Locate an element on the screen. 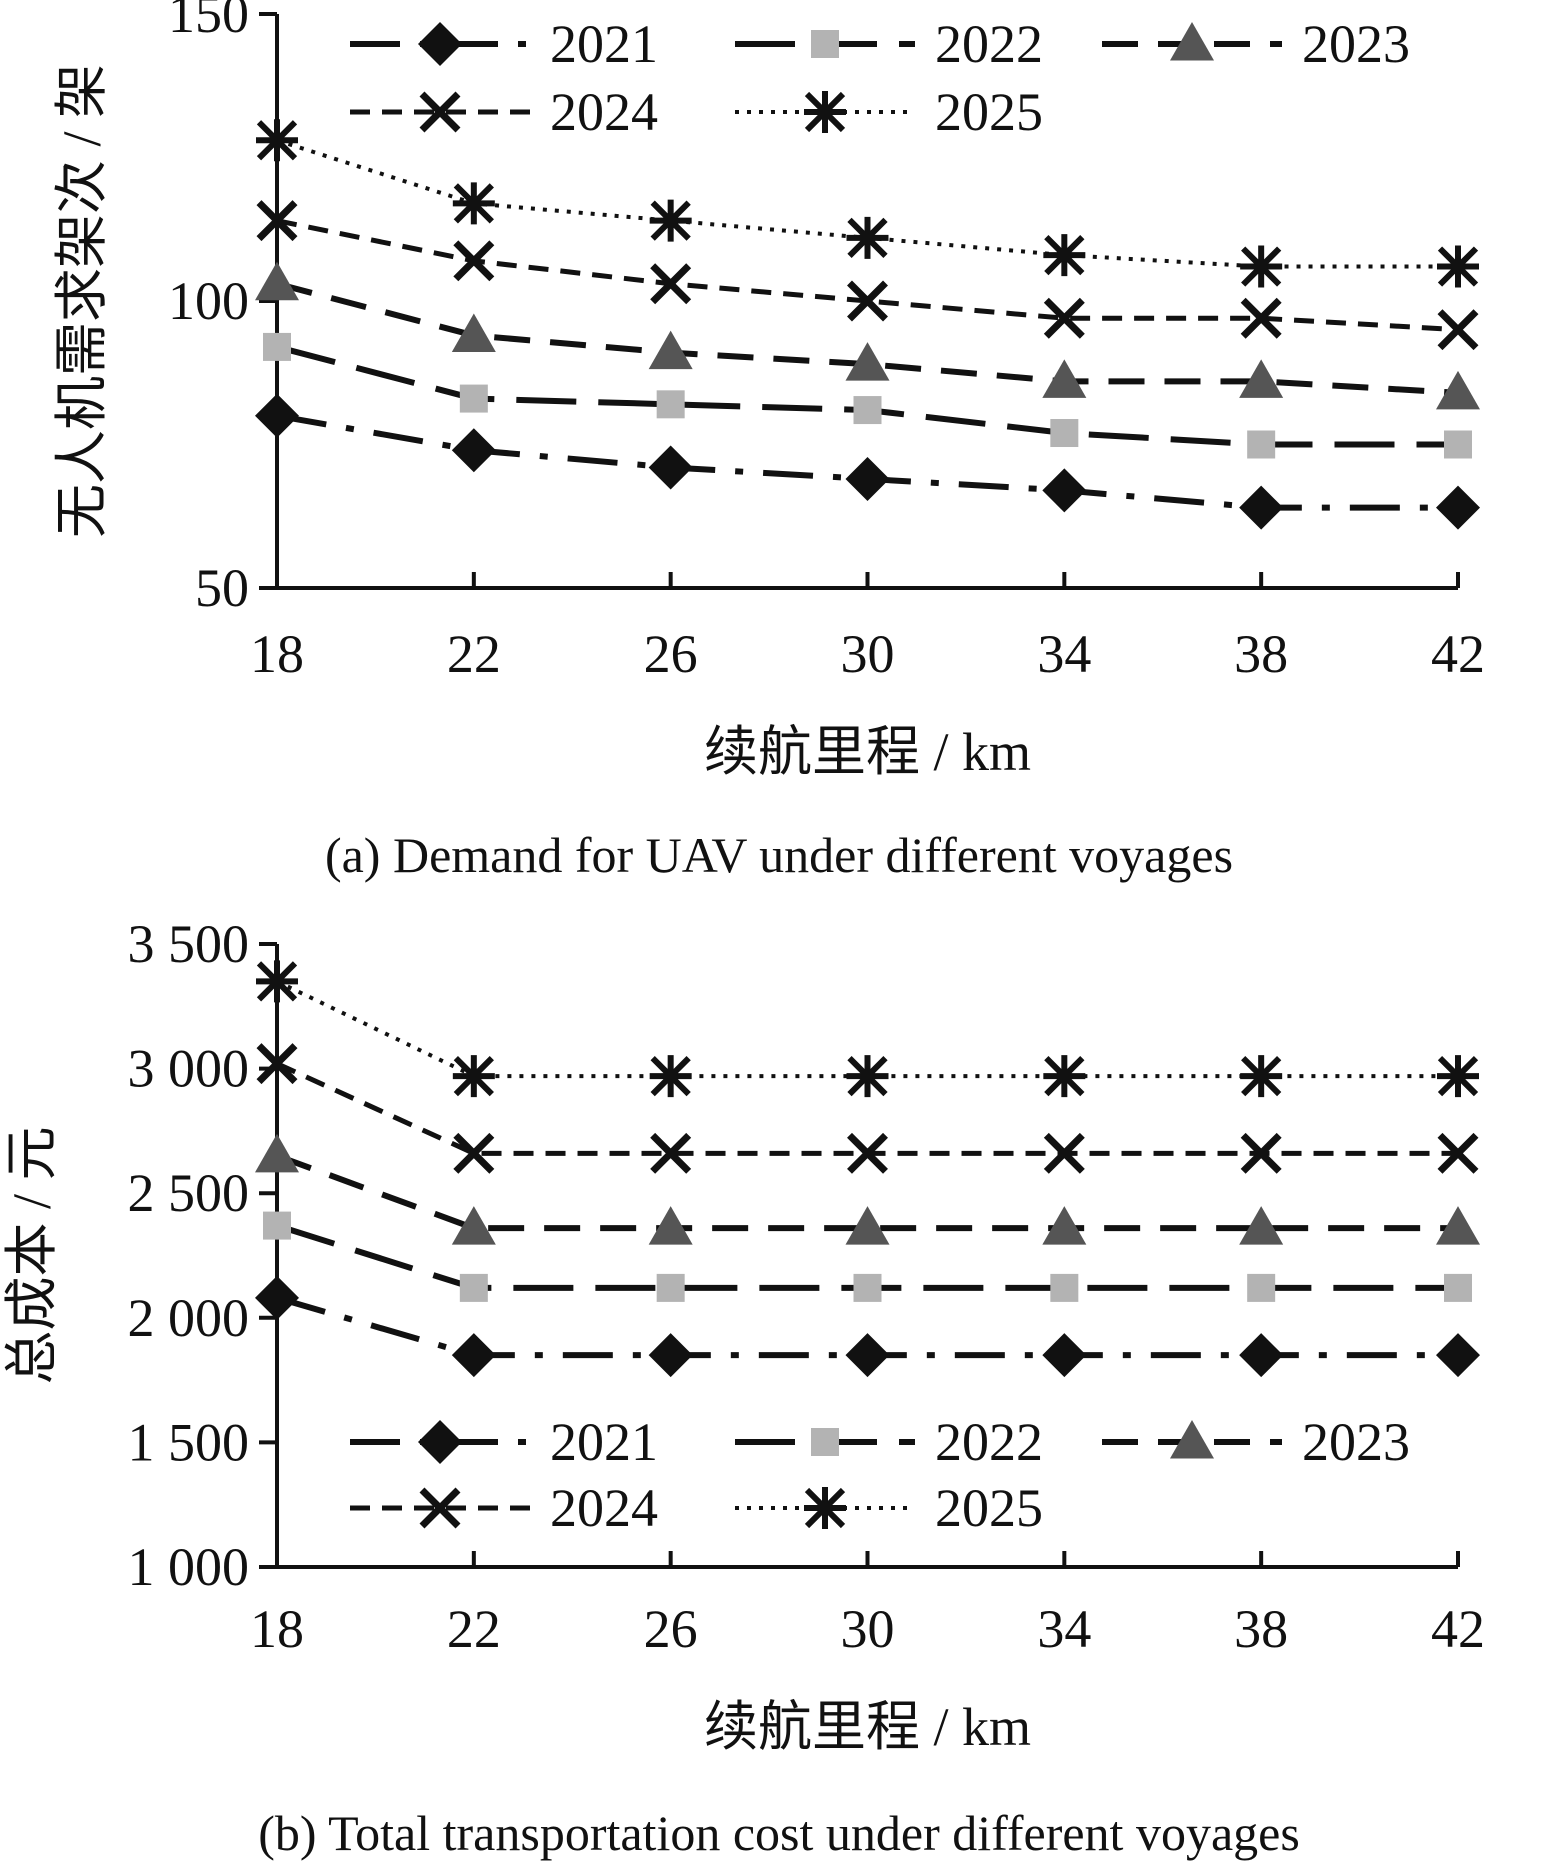 The height and width of the screenshot is (1867, 1558). y-tick-label: 50 is located at coordinates (222, 588).